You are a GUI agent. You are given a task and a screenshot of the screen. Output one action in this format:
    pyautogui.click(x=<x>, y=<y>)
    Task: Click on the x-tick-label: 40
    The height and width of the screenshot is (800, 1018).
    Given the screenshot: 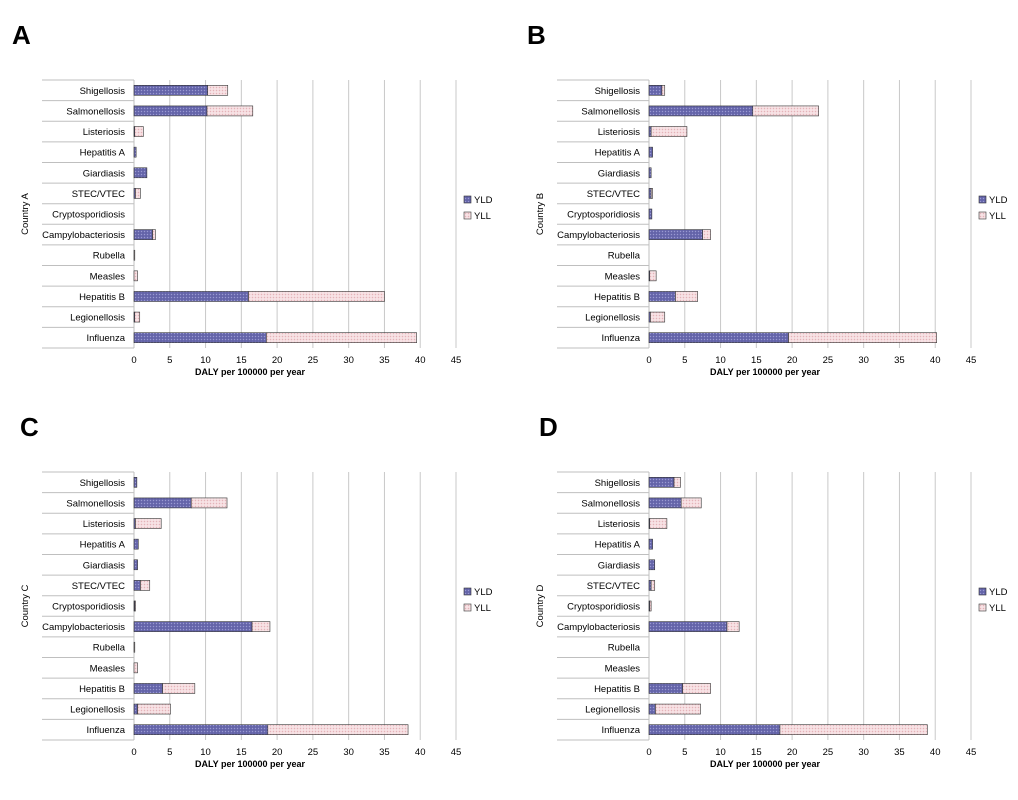 What is the action you would take?
    pyautogui.click(x=935, y=360)
    